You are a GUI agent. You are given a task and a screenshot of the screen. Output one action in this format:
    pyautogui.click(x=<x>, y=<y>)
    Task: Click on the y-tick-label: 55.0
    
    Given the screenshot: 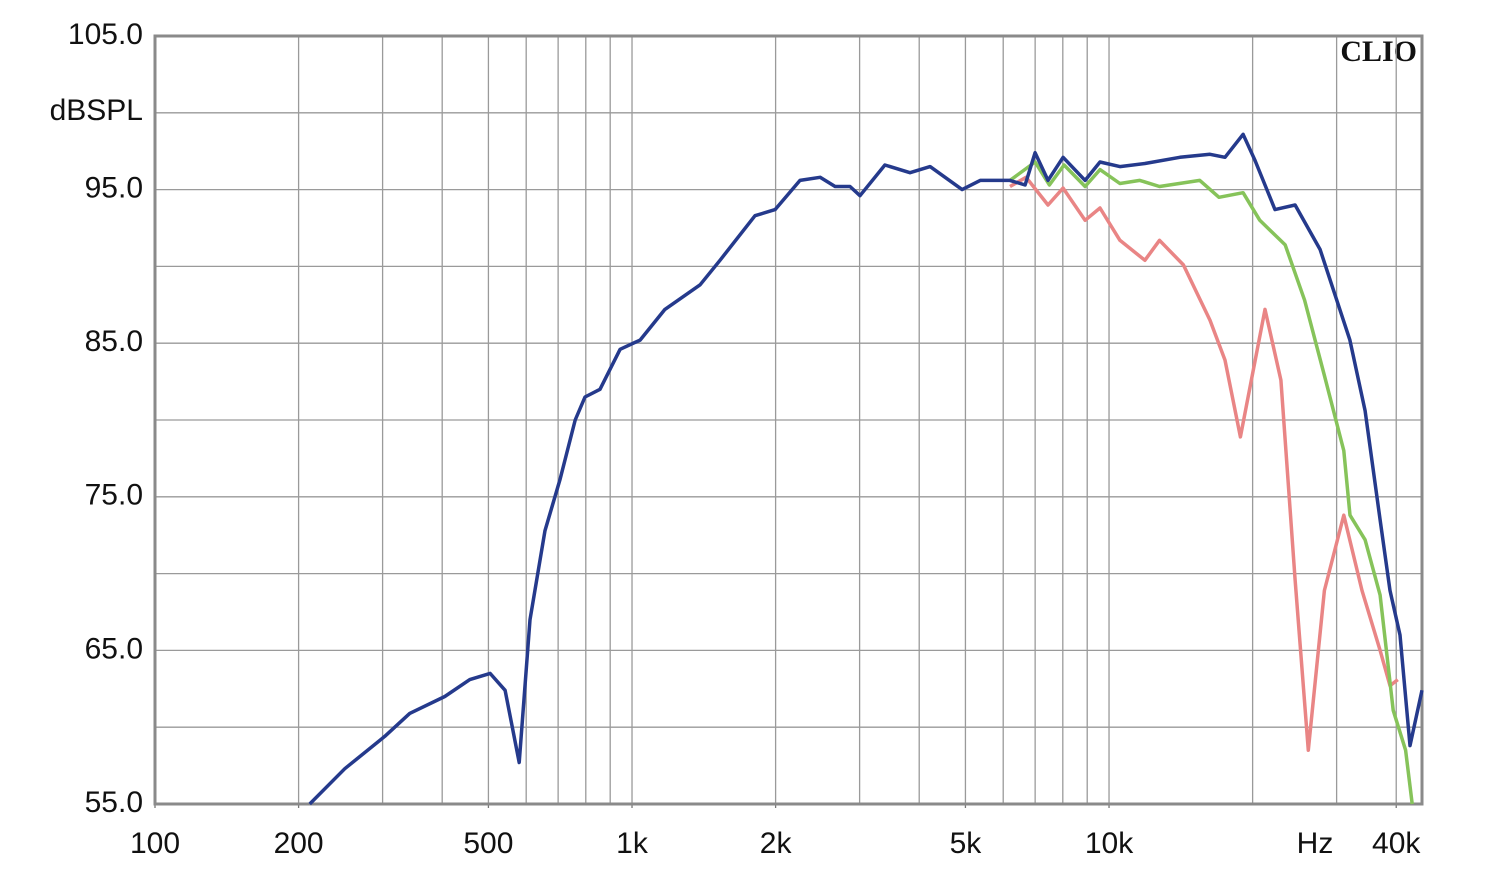 What is the action you would take?
    pyautogui.click(x=114, y=802)
    